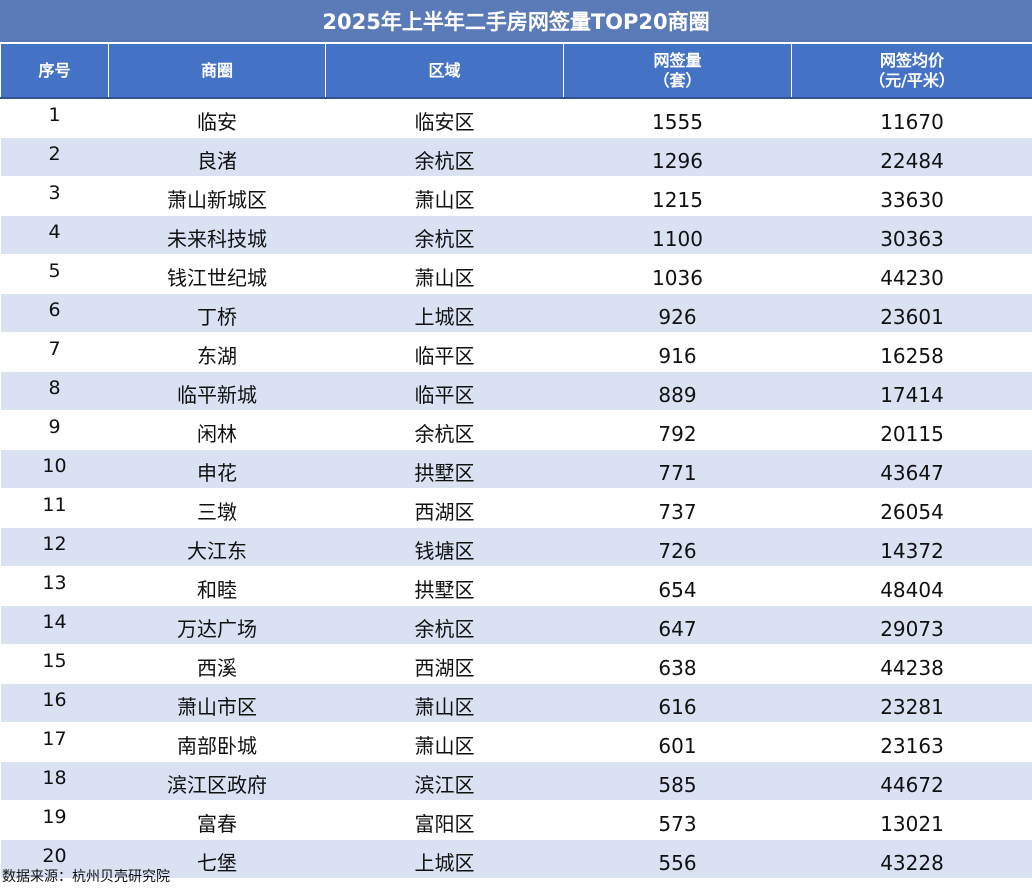  What do you see at coordinates (516, 742) in the screenshot?
I see `table-row: 17 南部卧城 萧山区 601 23163` at bounding box center [516, 742].